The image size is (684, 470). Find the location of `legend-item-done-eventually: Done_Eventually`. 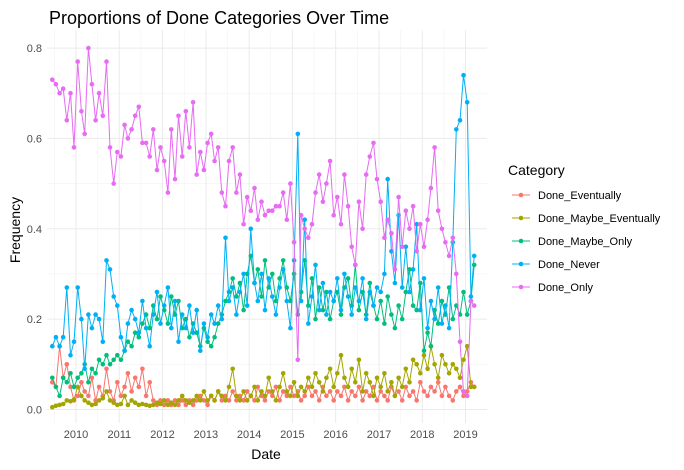

legend-item-done-eventually: Done_Eventually is located at coordinates (567, 196).